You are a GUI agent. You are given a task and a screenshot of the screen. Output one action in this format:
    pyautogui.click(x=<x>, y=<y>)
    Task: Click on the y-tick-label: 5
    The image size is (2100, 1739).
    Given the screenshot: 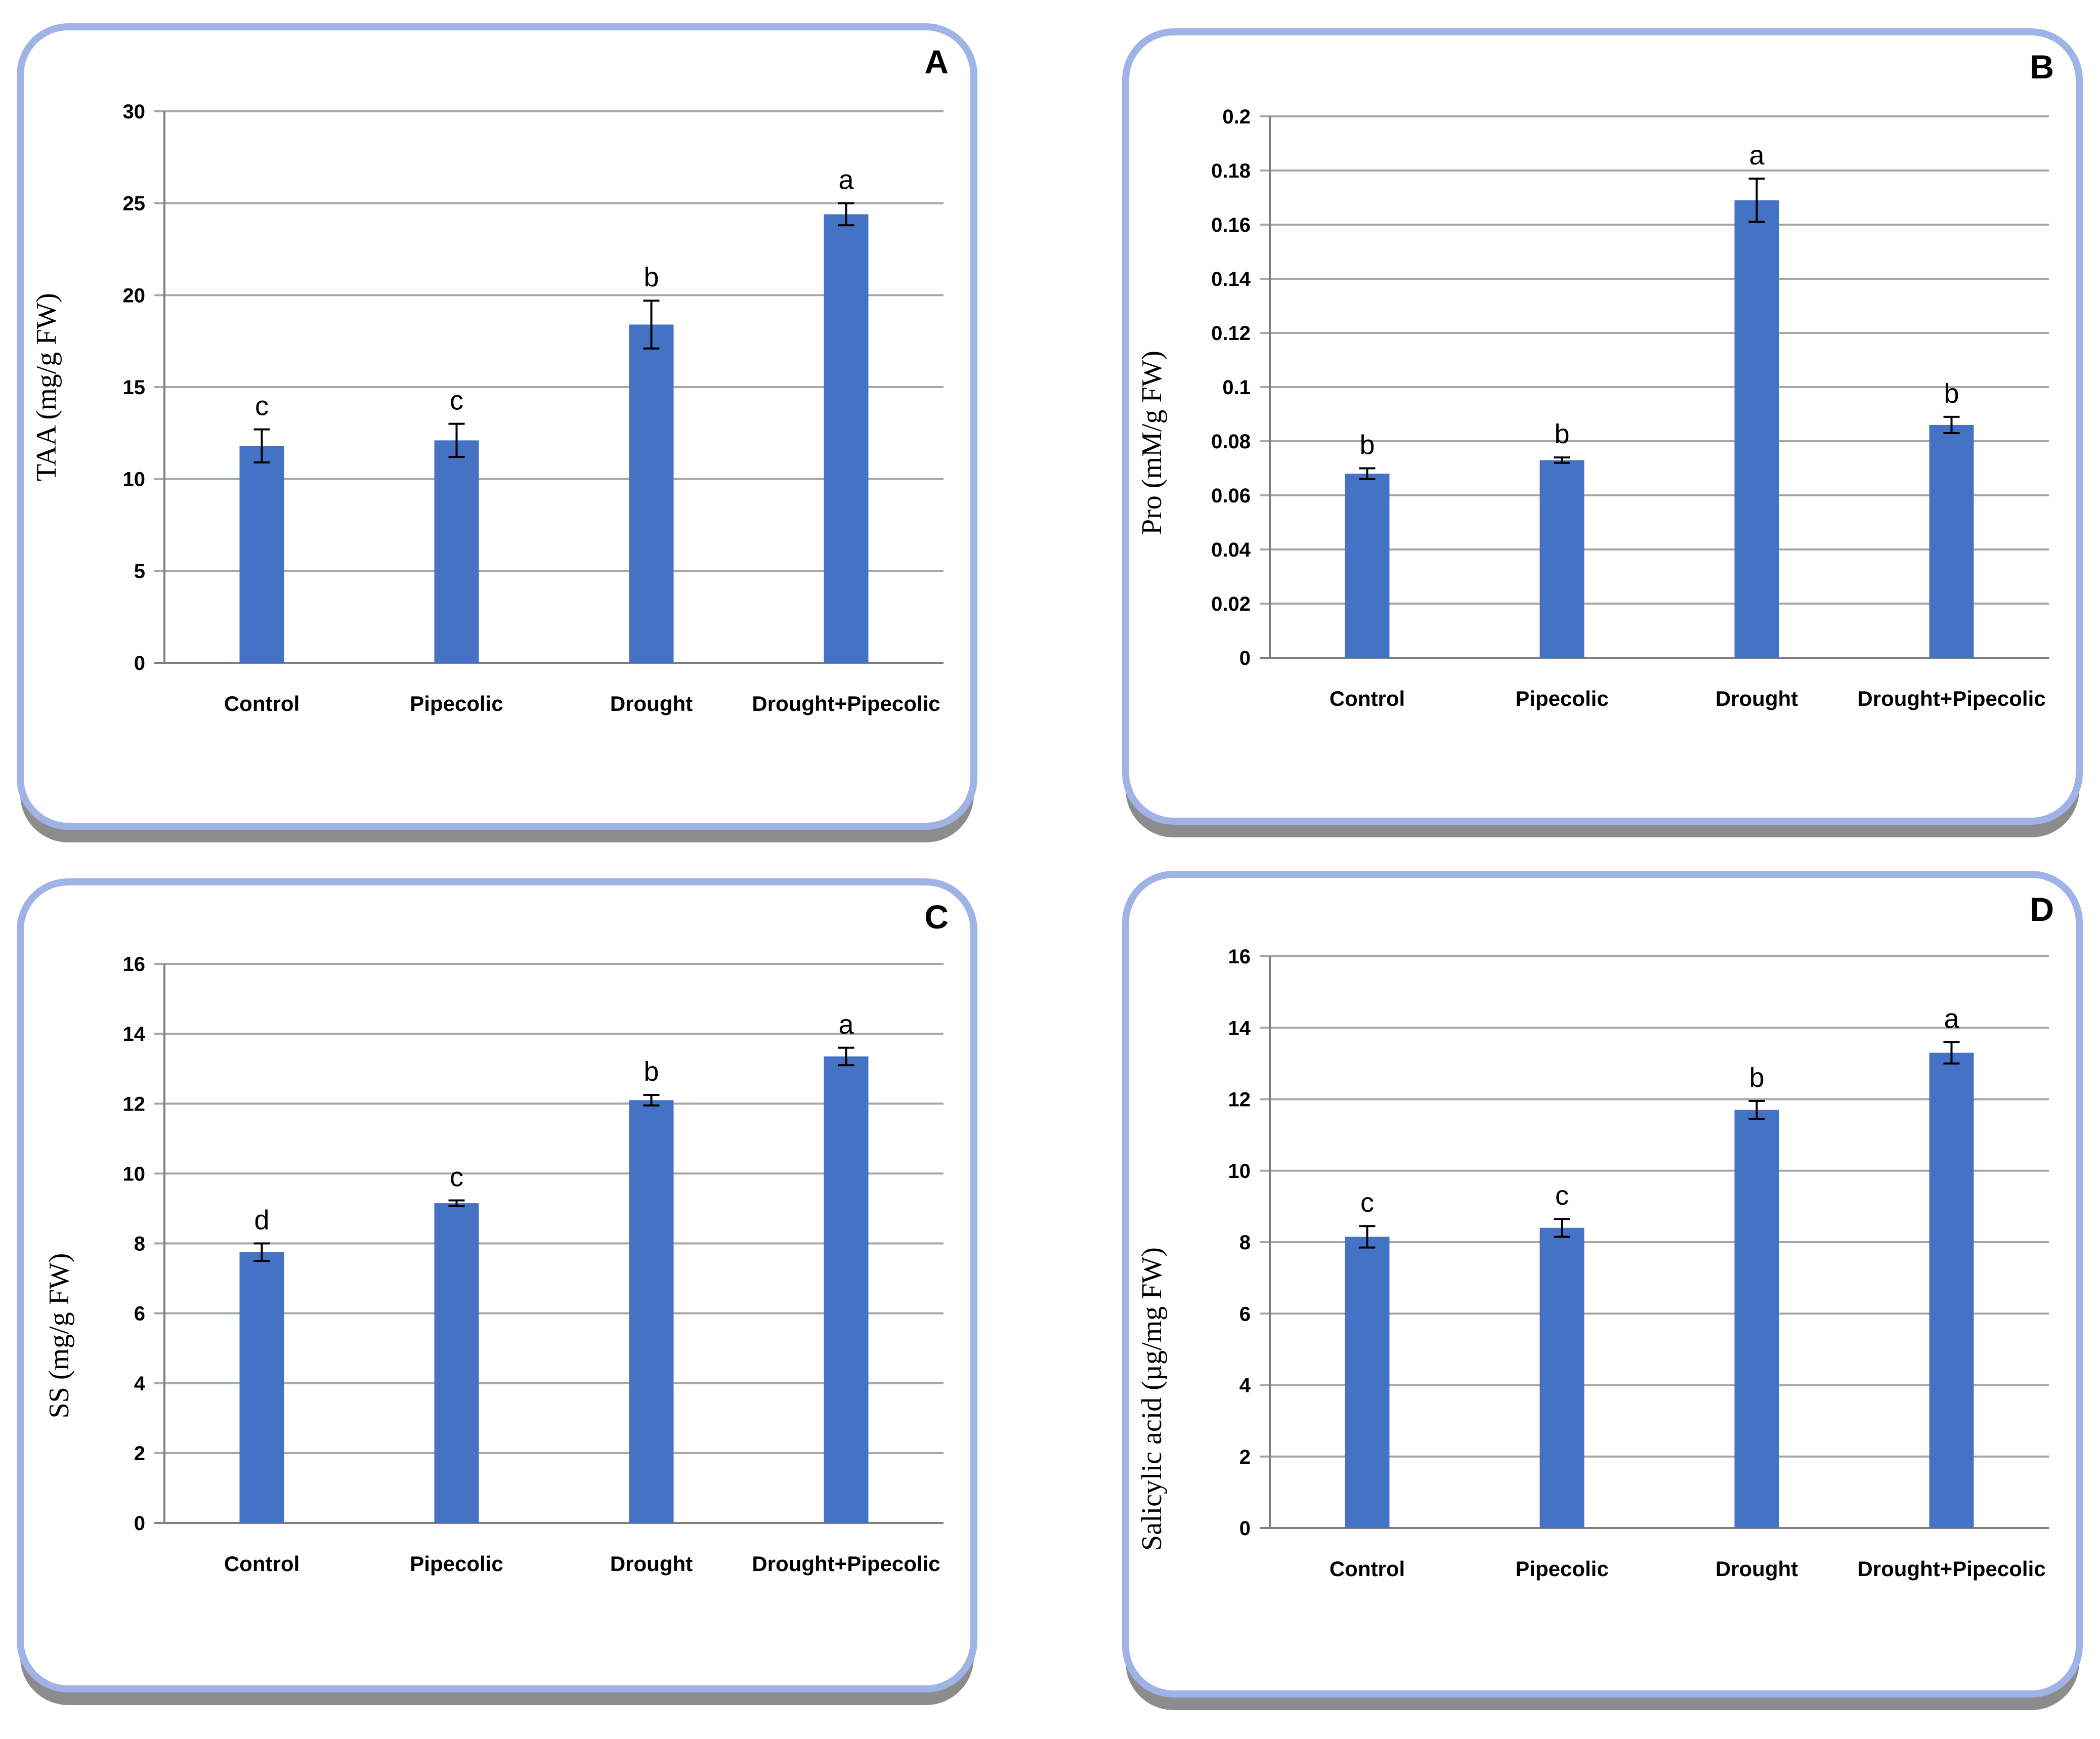 What is the action you would take?
    pyautogui.click(x=139, y=571)
    